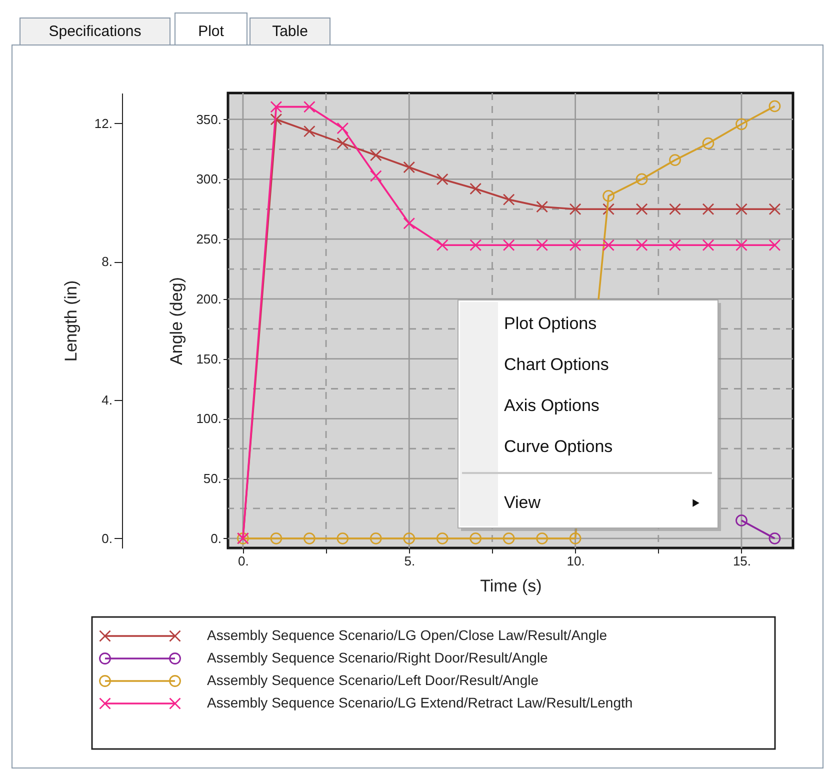 This screenshot has width=831, height=780. I want to click on text: Plot, so click(211, 31).